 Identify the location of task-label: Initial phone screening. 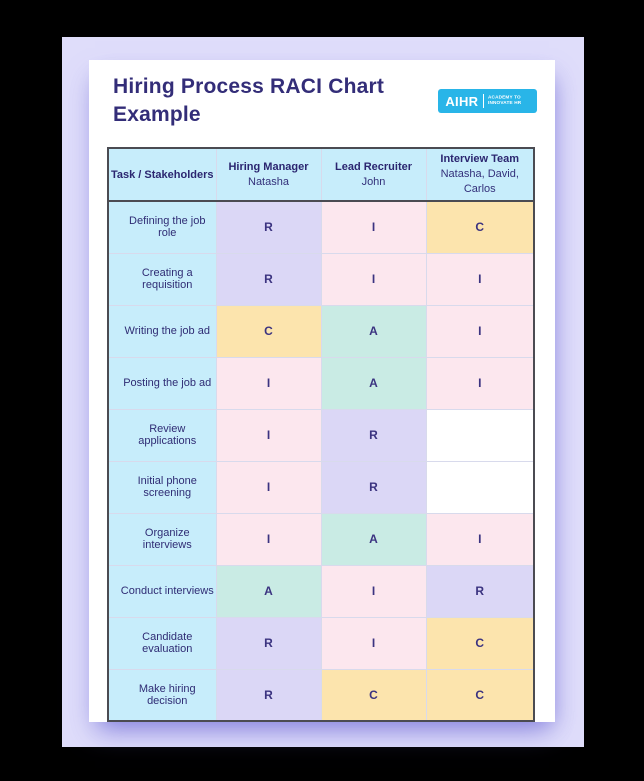
(162, 487).